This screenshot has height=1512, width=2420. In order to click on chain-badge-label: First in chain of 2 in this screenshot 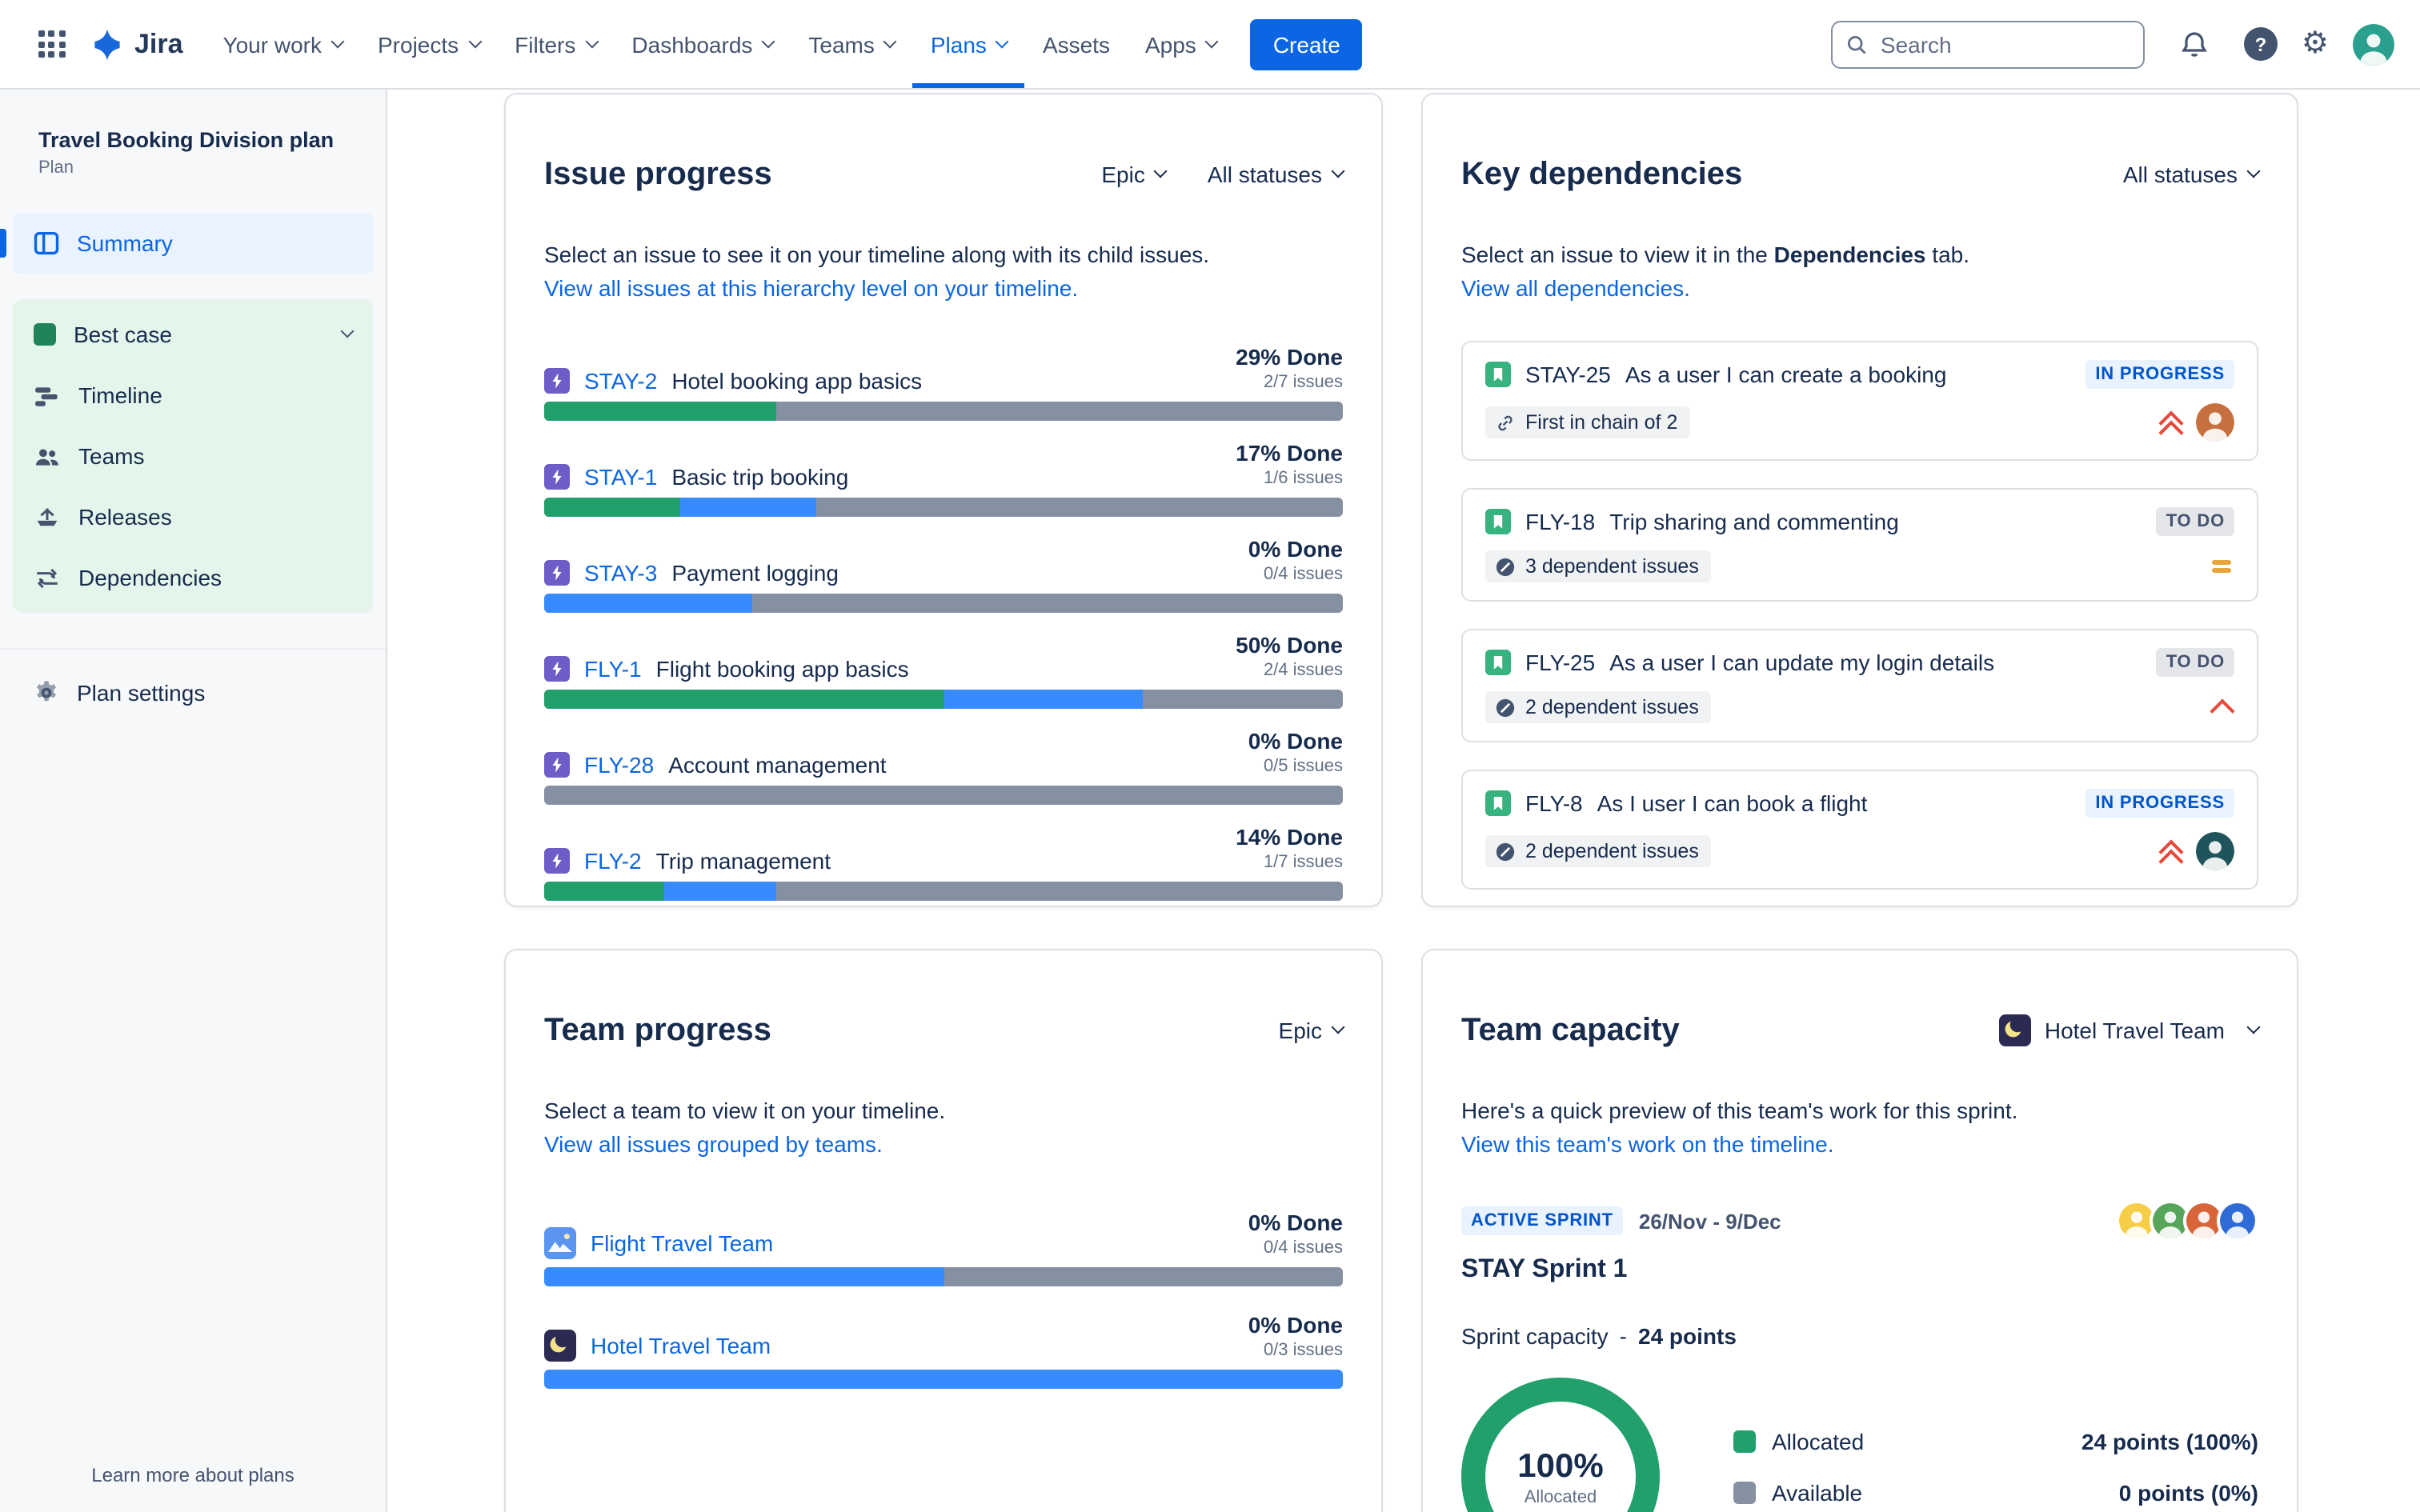, I will do `click(1601, 422)`.